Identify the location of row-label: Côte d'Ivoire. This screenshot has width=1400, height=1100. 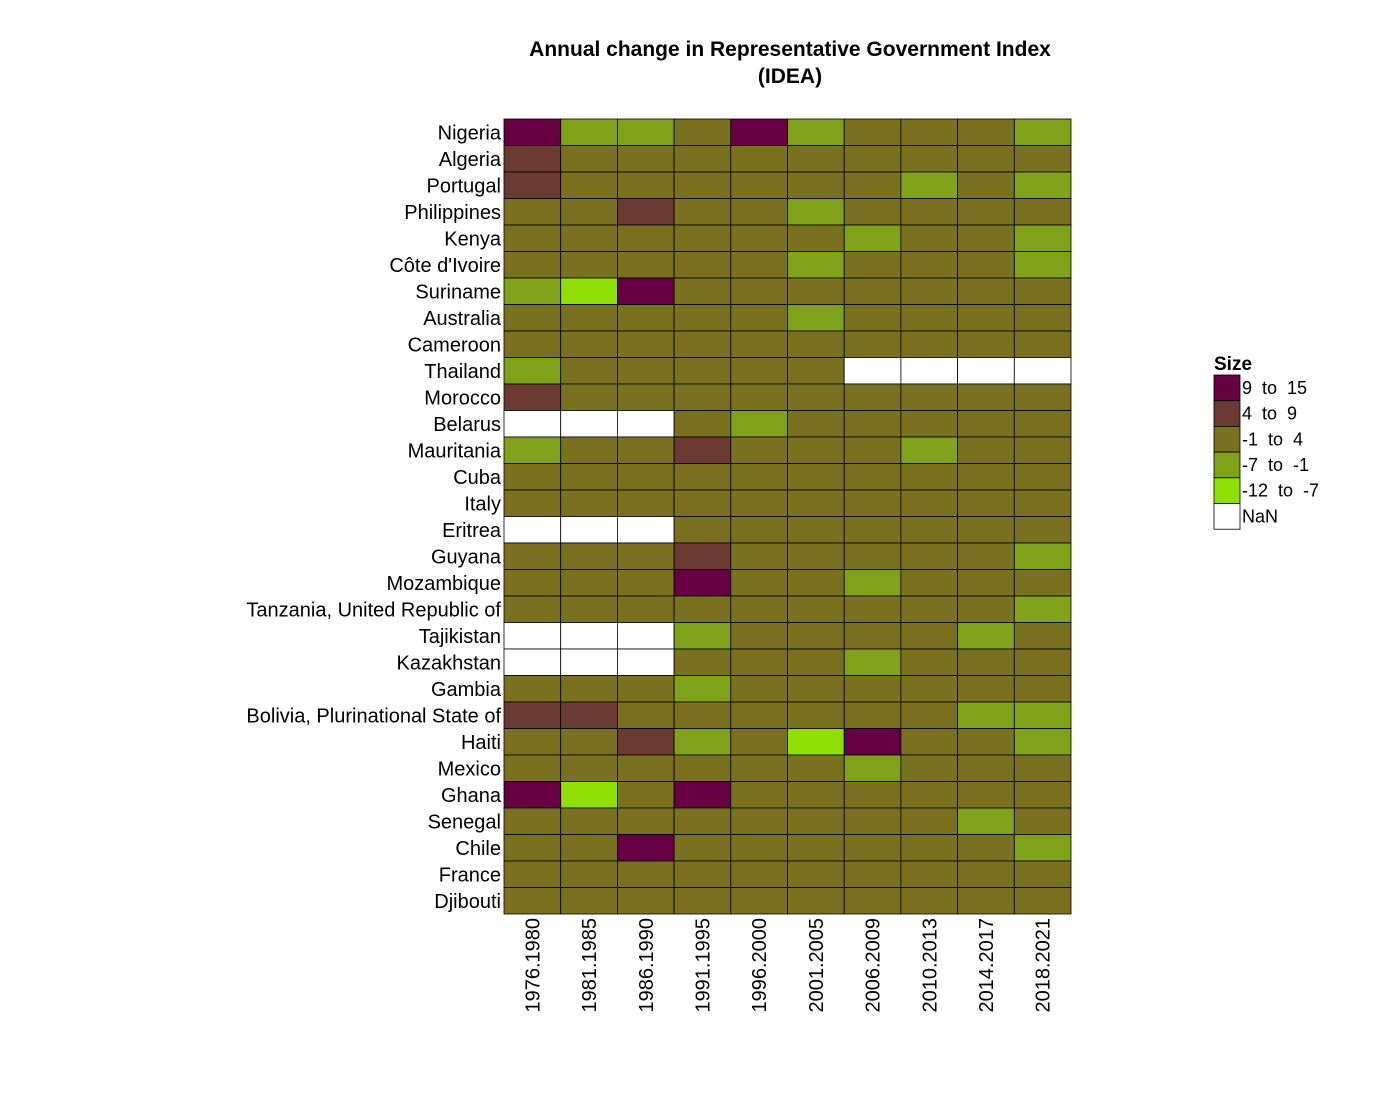
(445, 266).